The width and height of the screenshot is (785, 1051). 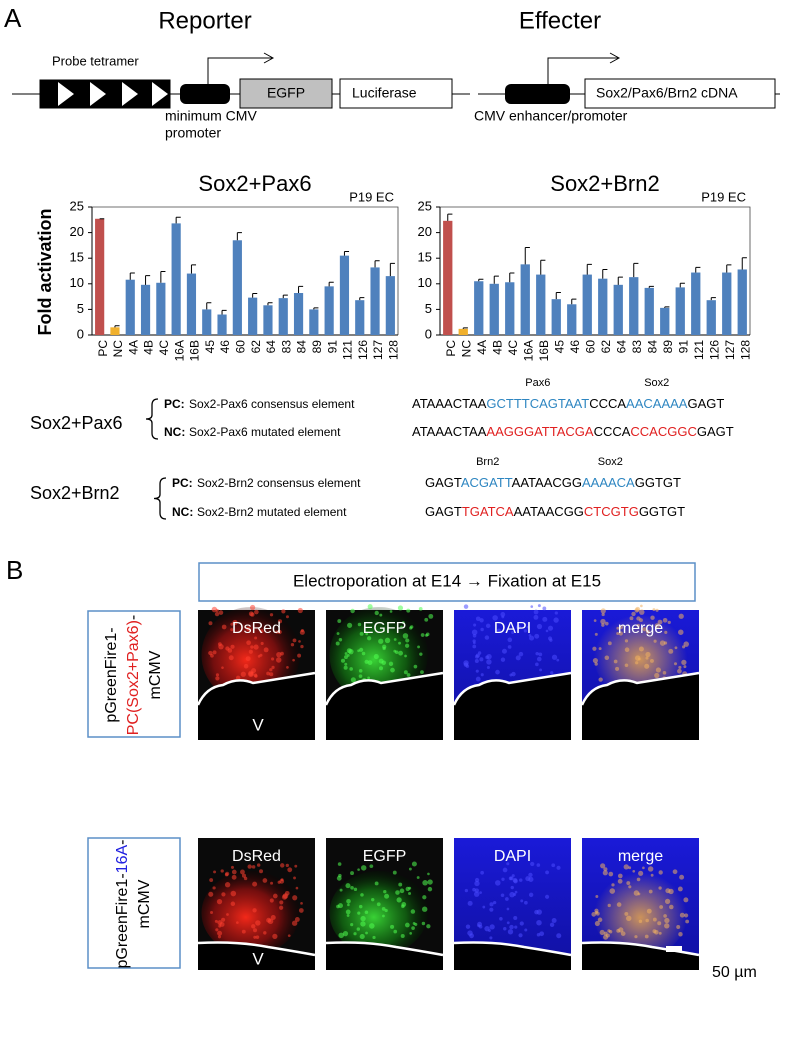 What do you see at coordinates (674, 949) in the screenshot?
I see `scale-bar` at bounding box center [674, 949].